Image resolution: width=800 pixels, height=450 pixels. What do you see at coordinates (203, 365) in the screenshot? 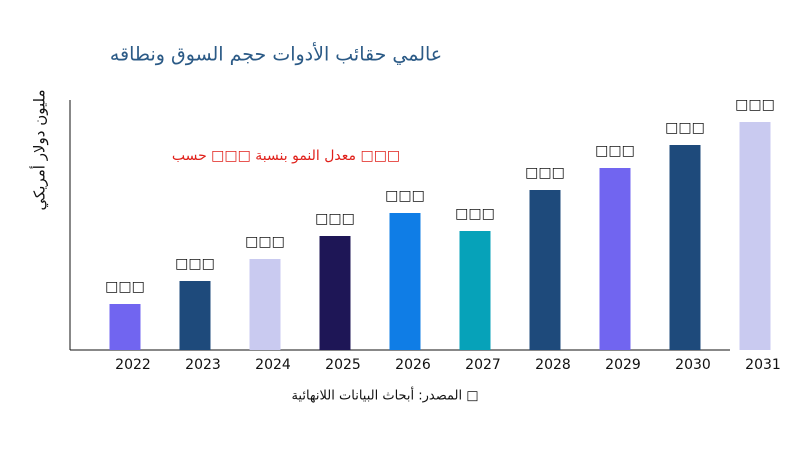
I see `x-tick-label: 2023` at bounding box center [203, 365].